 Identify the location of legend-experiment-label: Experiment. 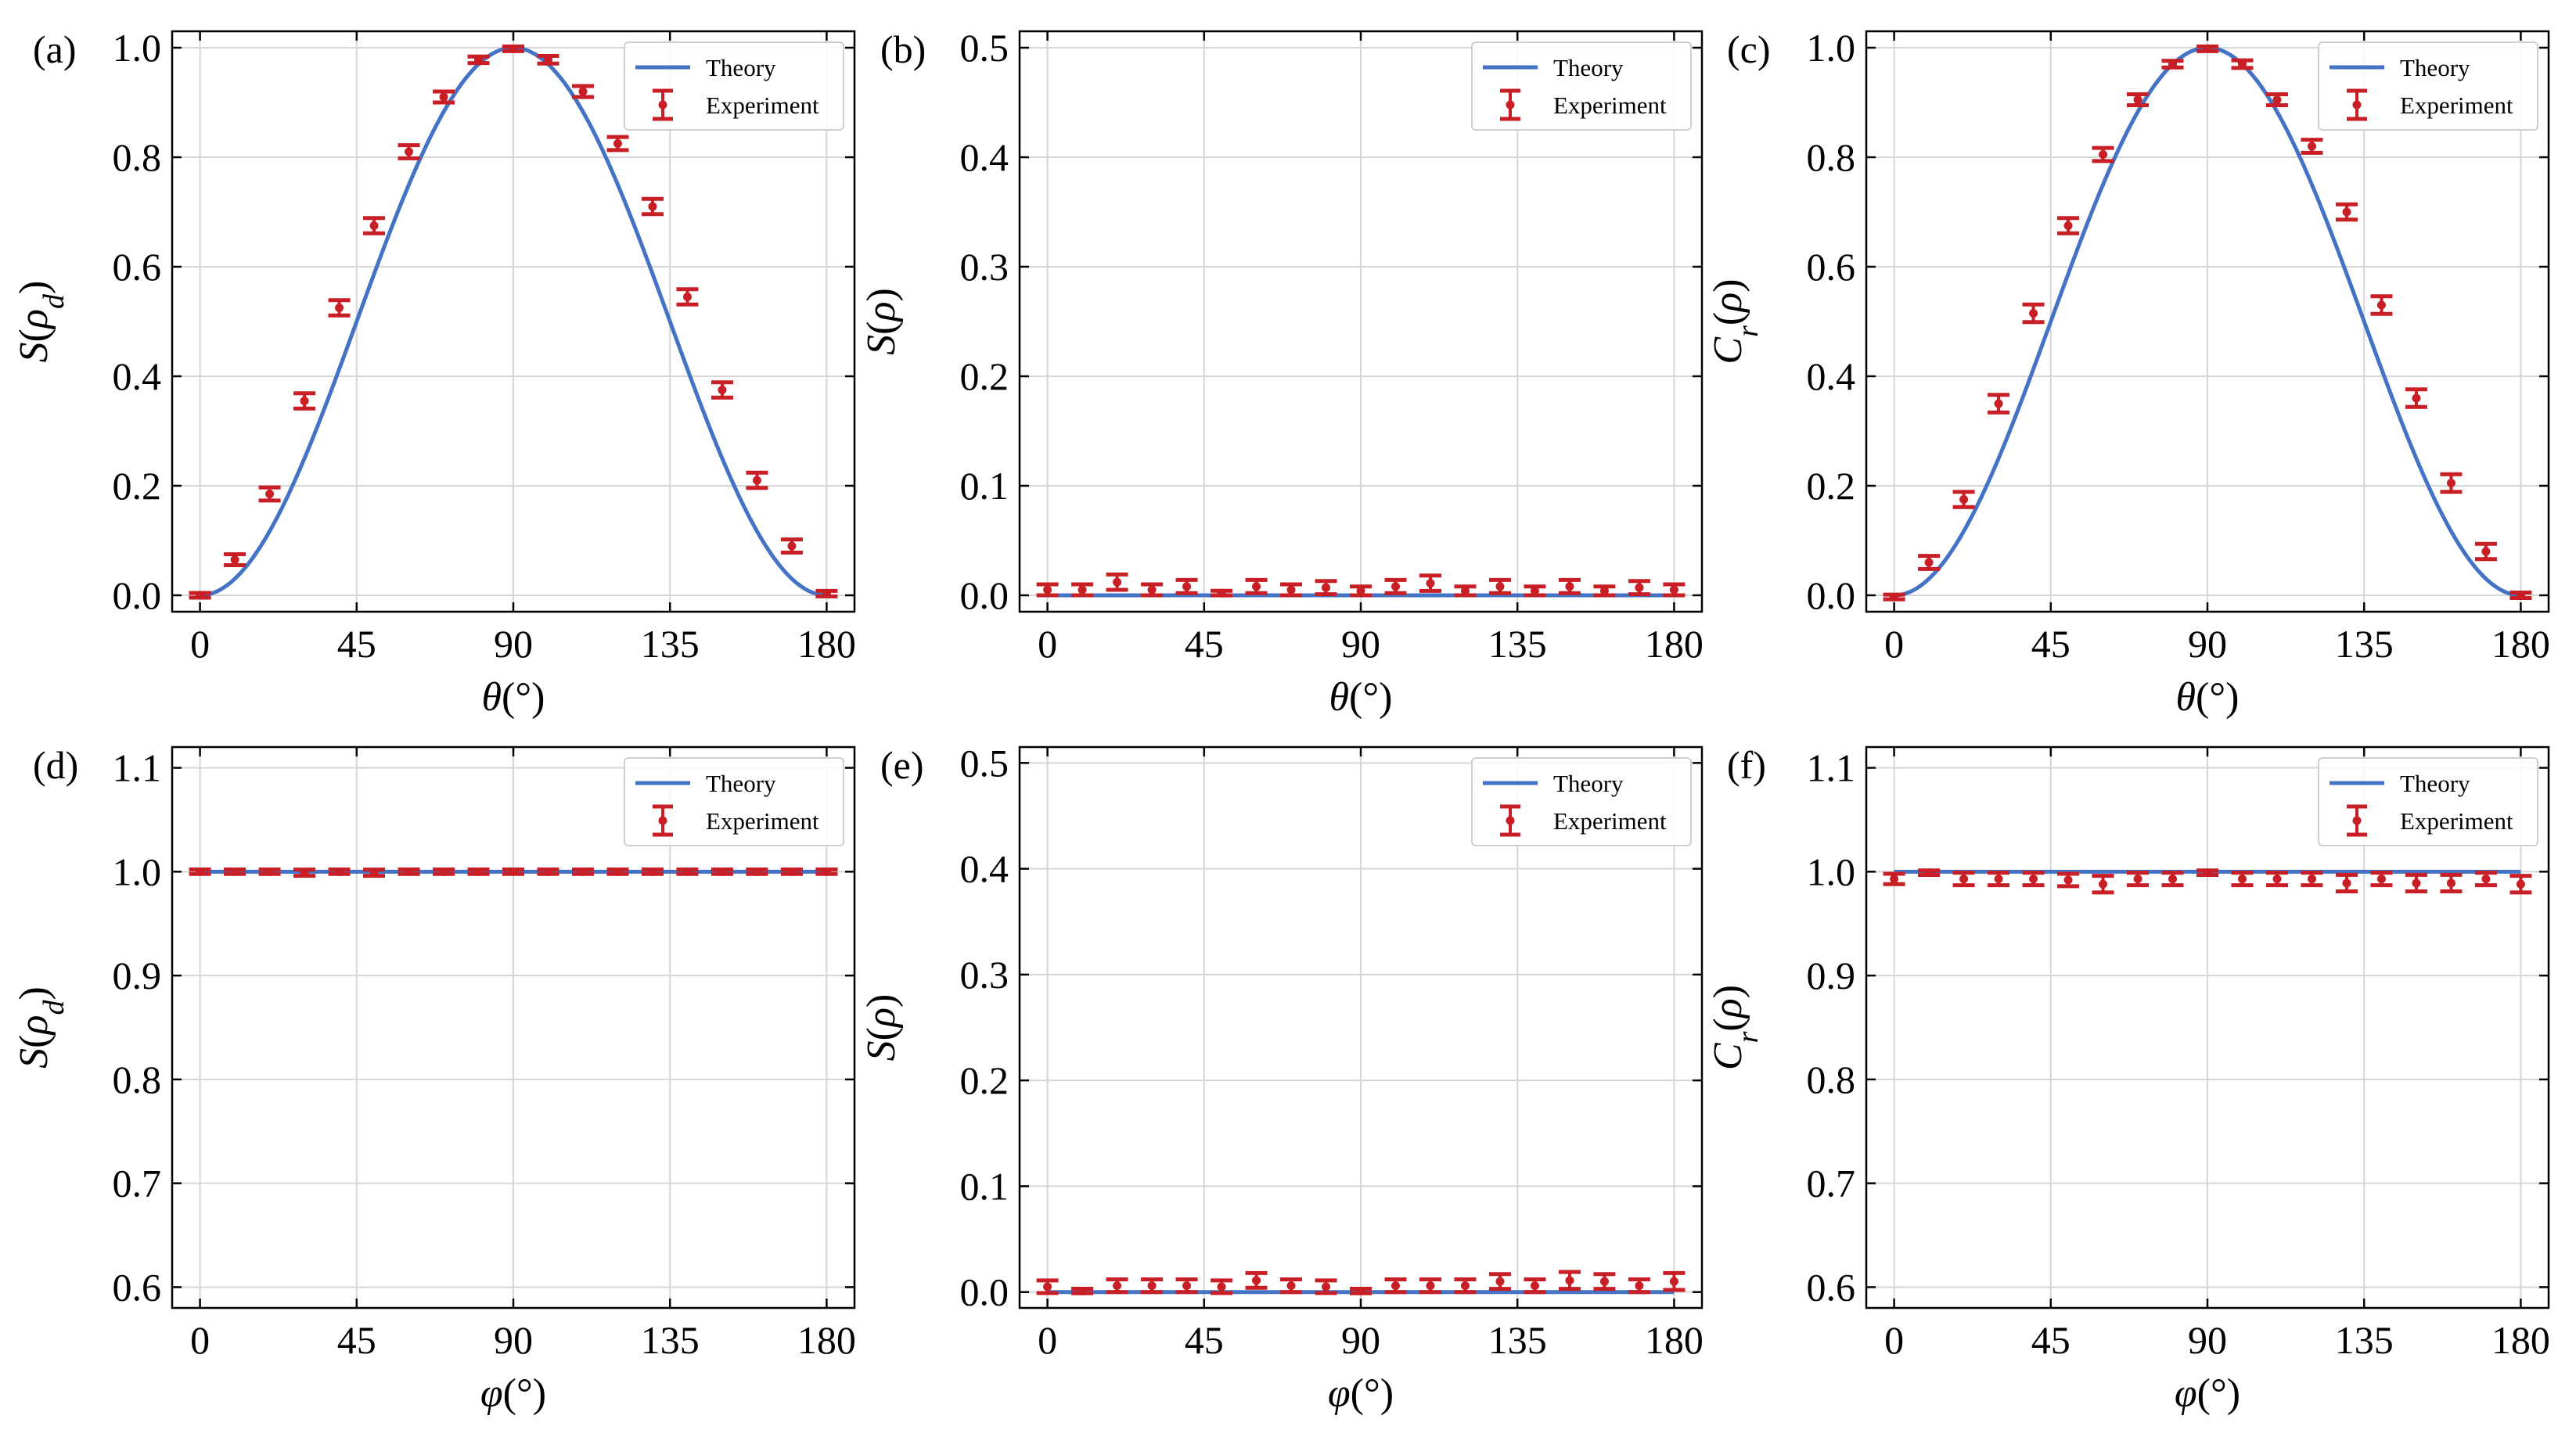
(2456, 105).